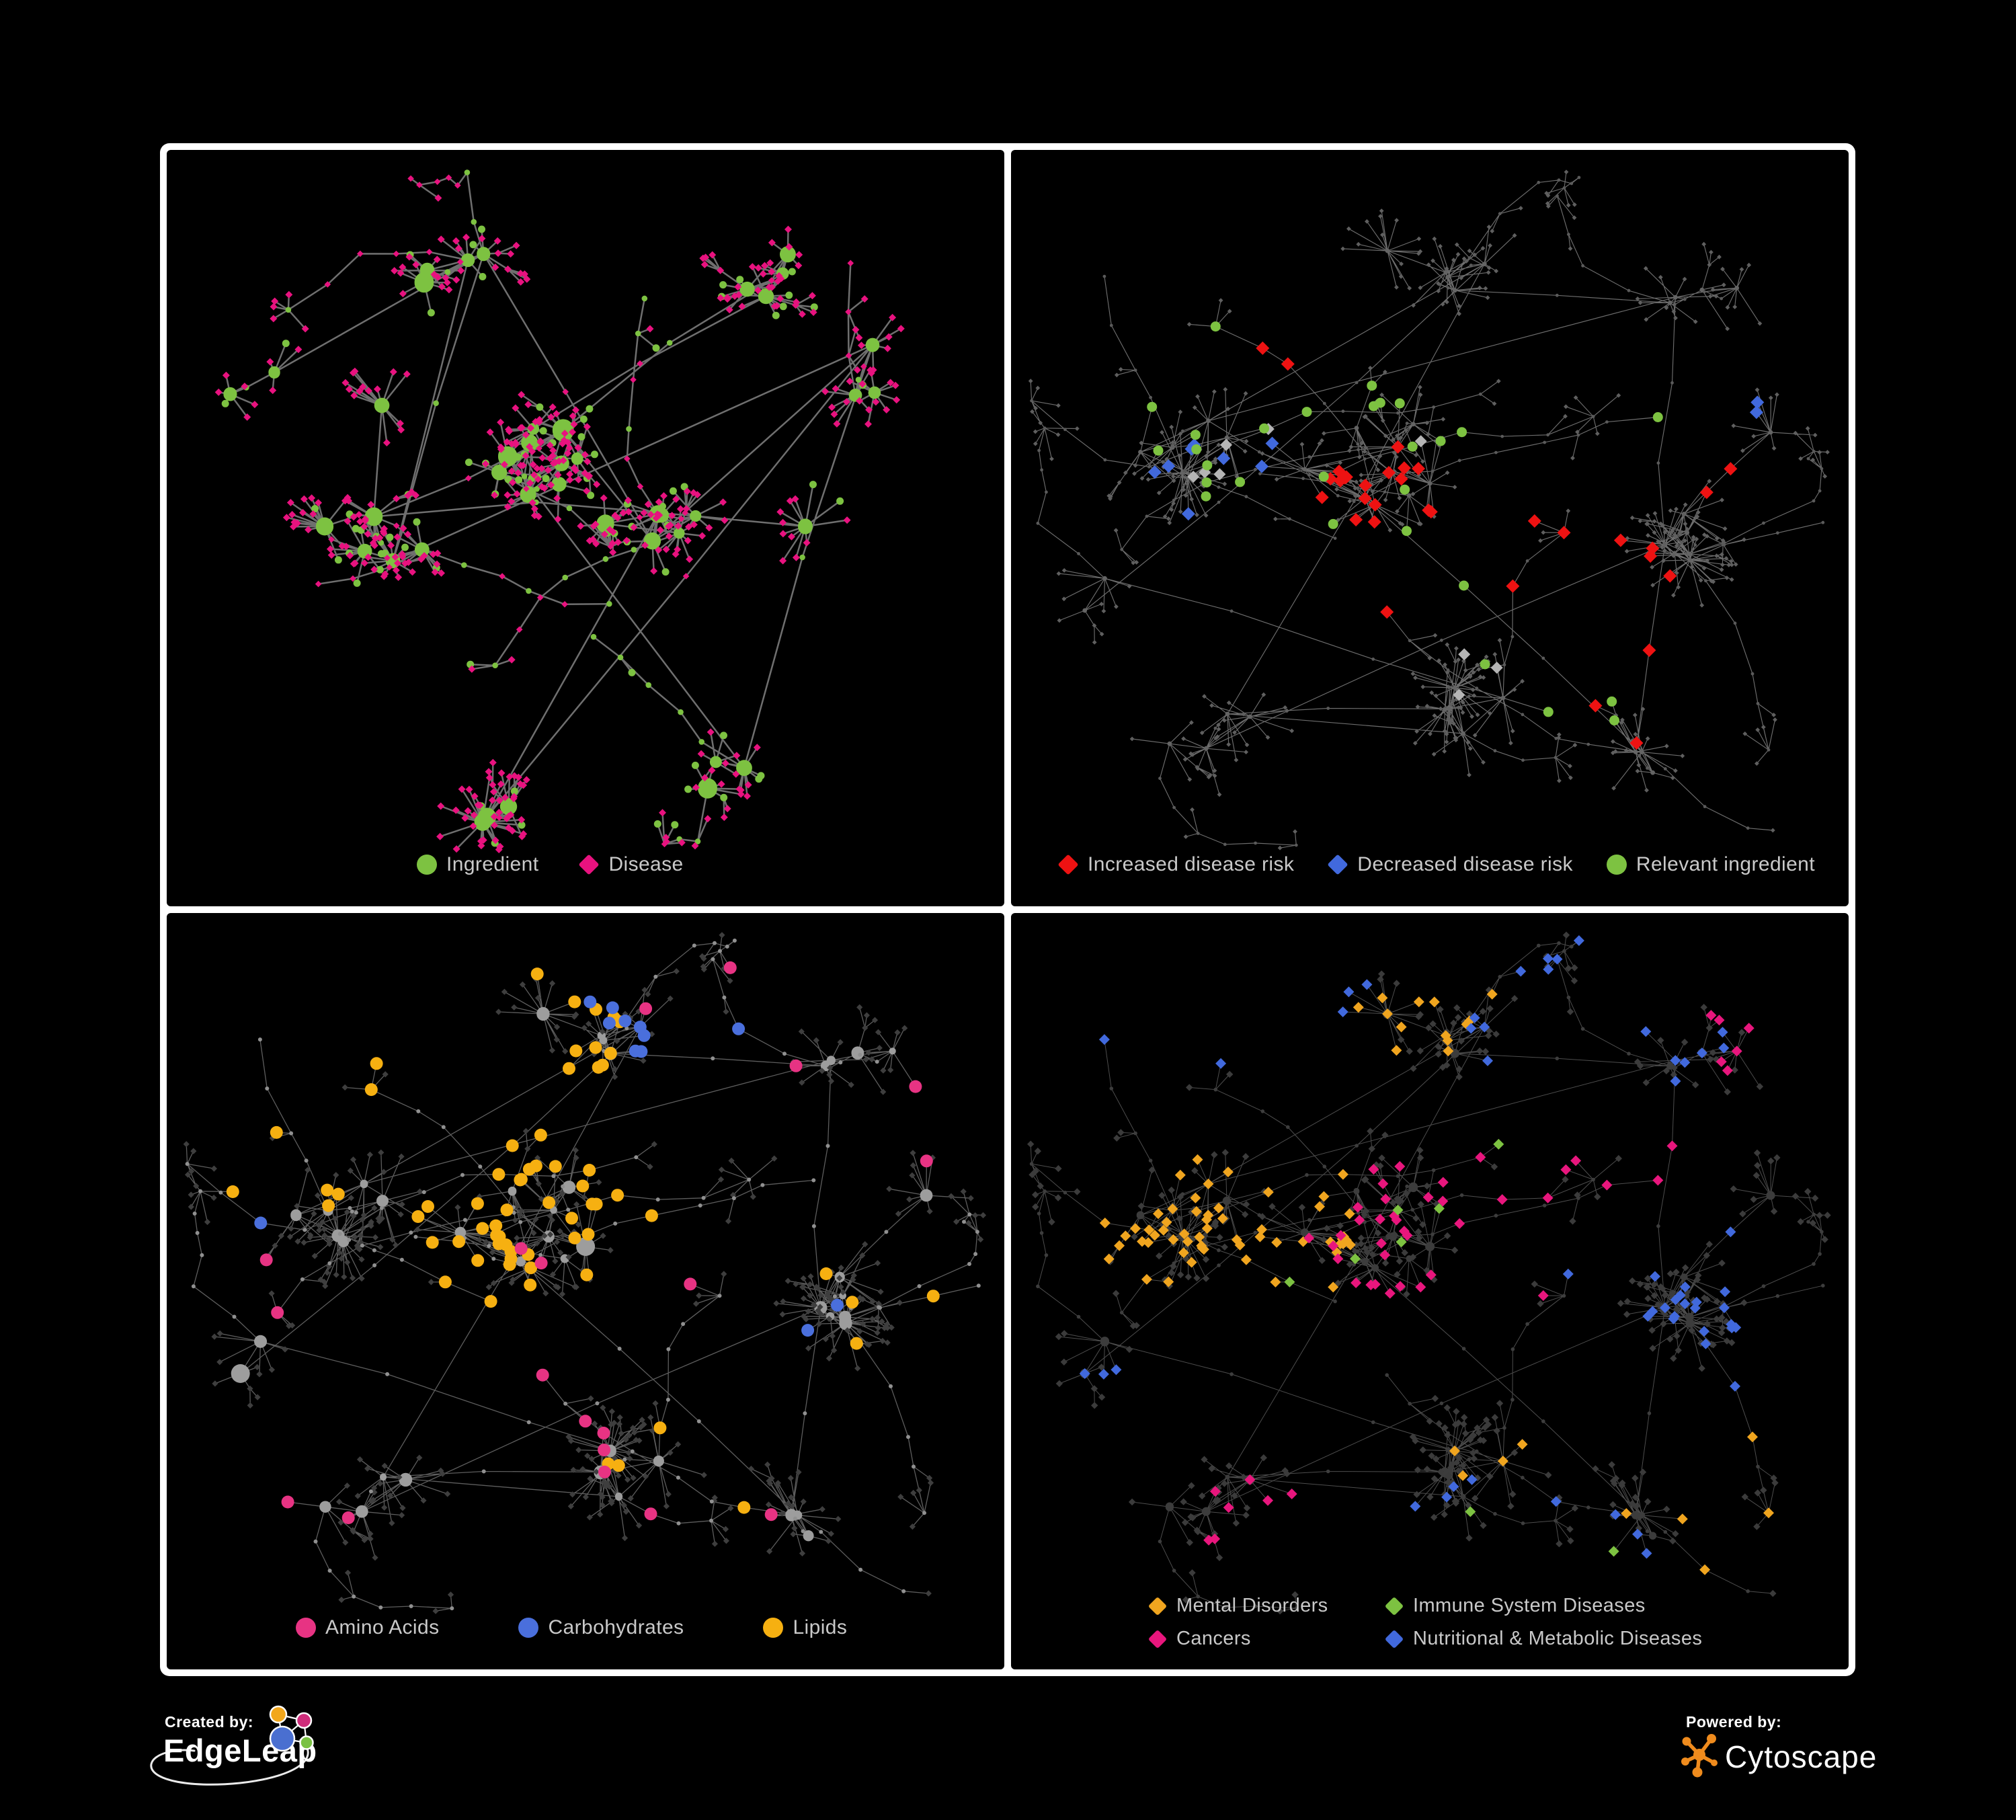 The height and width of the screenshot is (1820, 2016). I want to click on relevant-ingredient-swatch-icon, so click(1616, 865).